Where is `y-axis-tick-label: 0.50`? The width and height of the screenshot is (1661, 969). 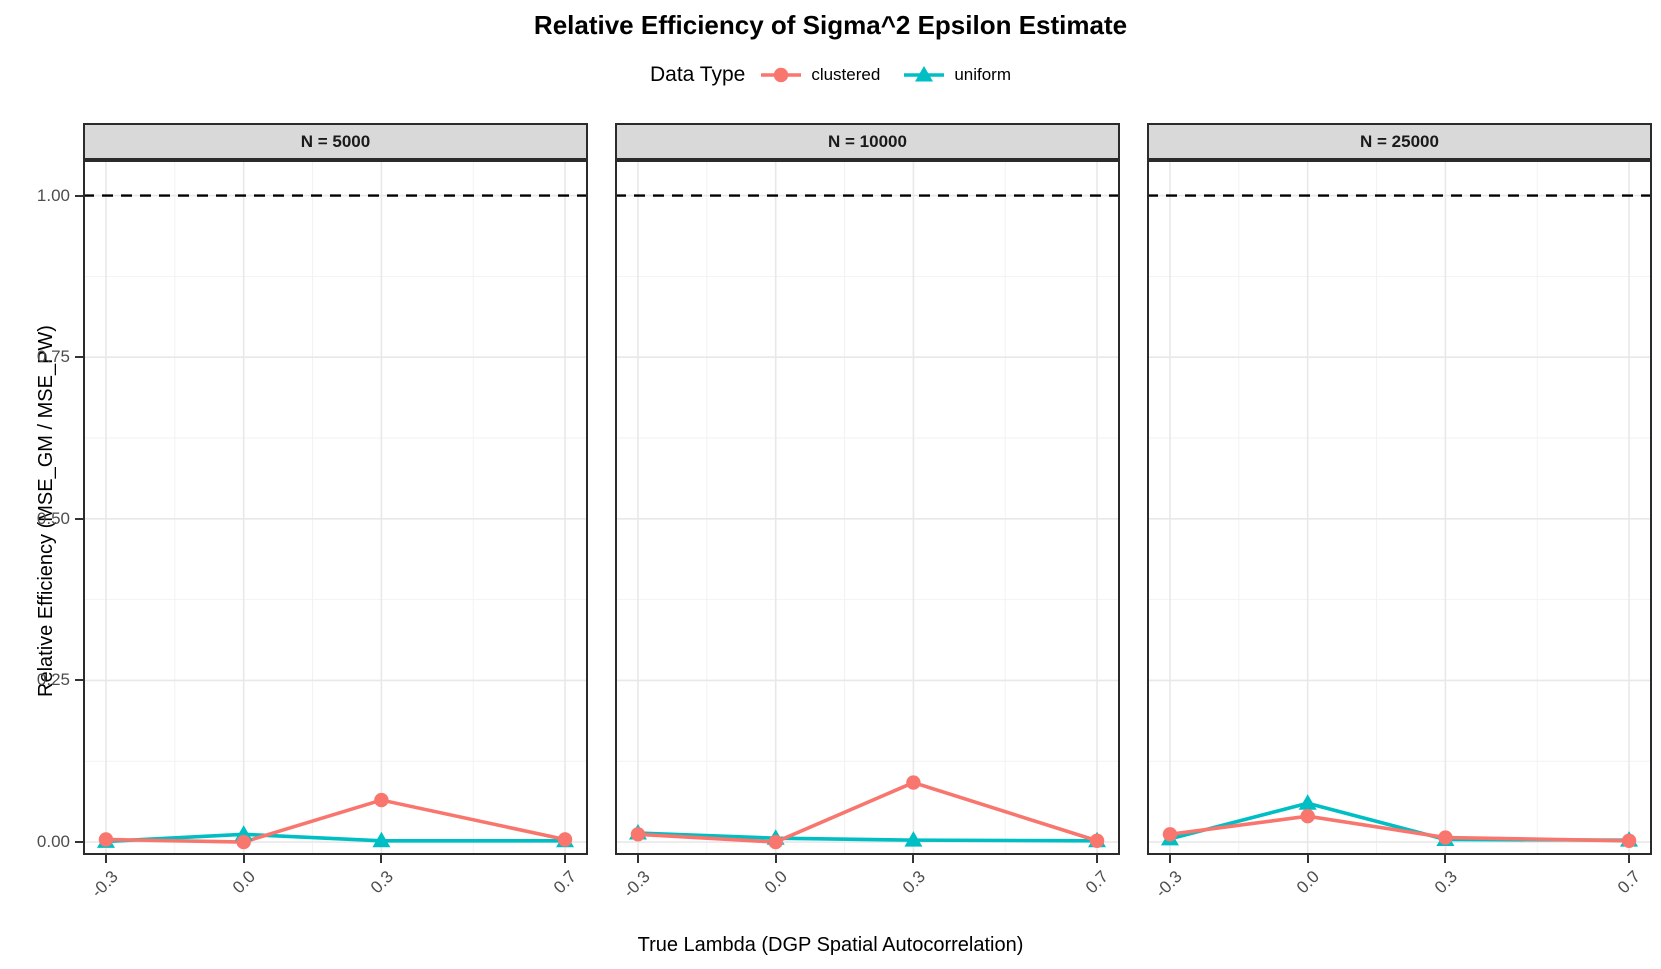 y-axis-tick-label: 0.50 is located at coordinates (53, 518).